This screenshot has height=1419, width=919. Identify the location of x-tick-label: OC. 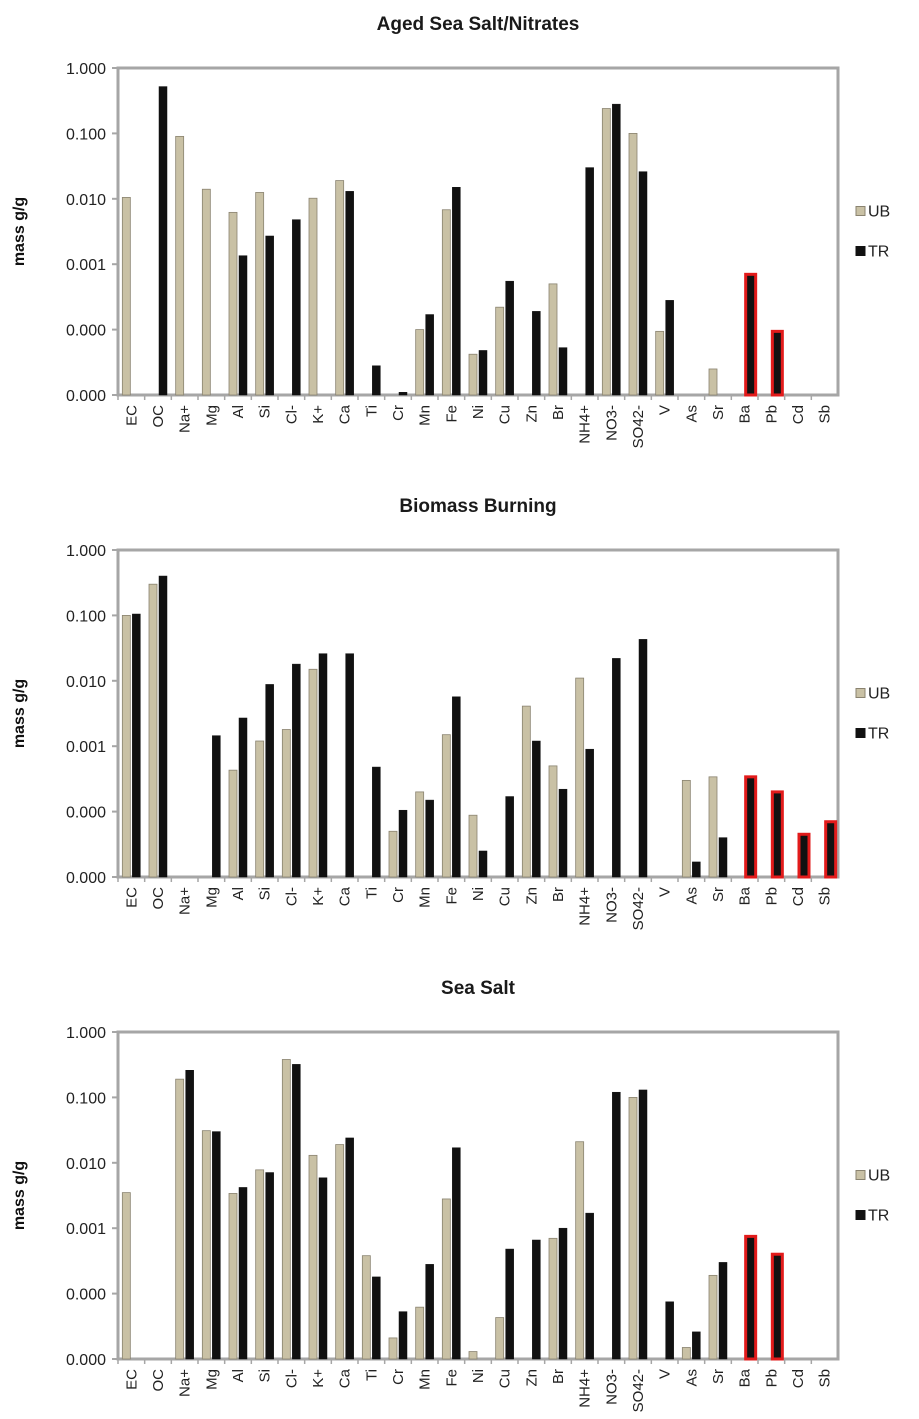
(158, 898).